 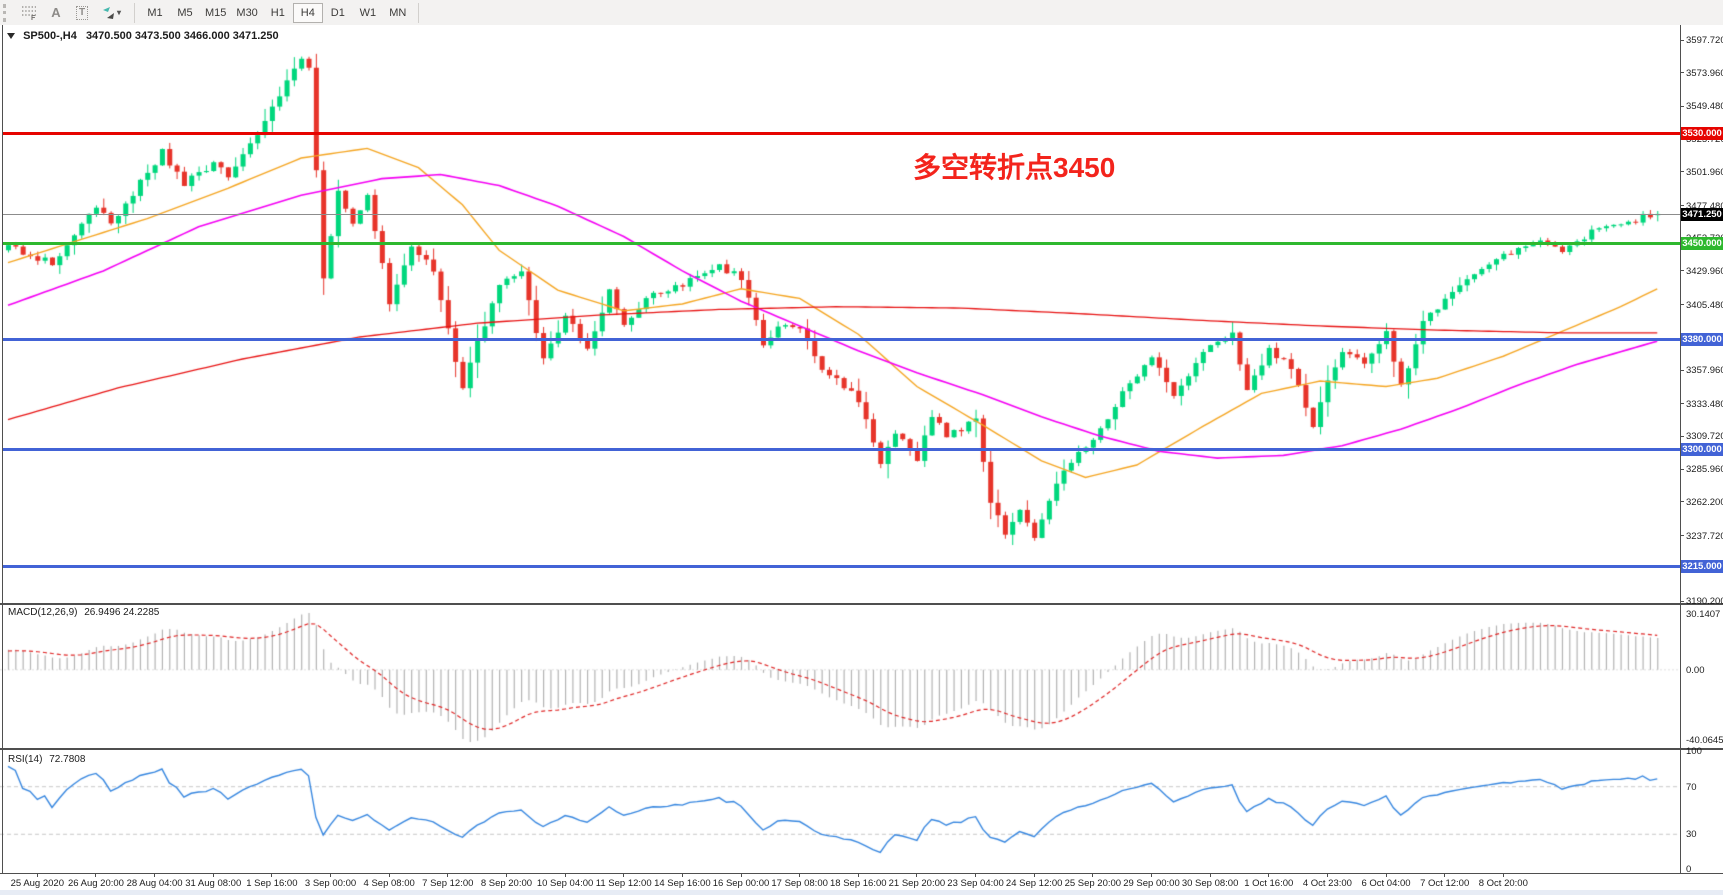 I want to click on hline-price-tag: 3300.000, so click(x=1702, y=450).